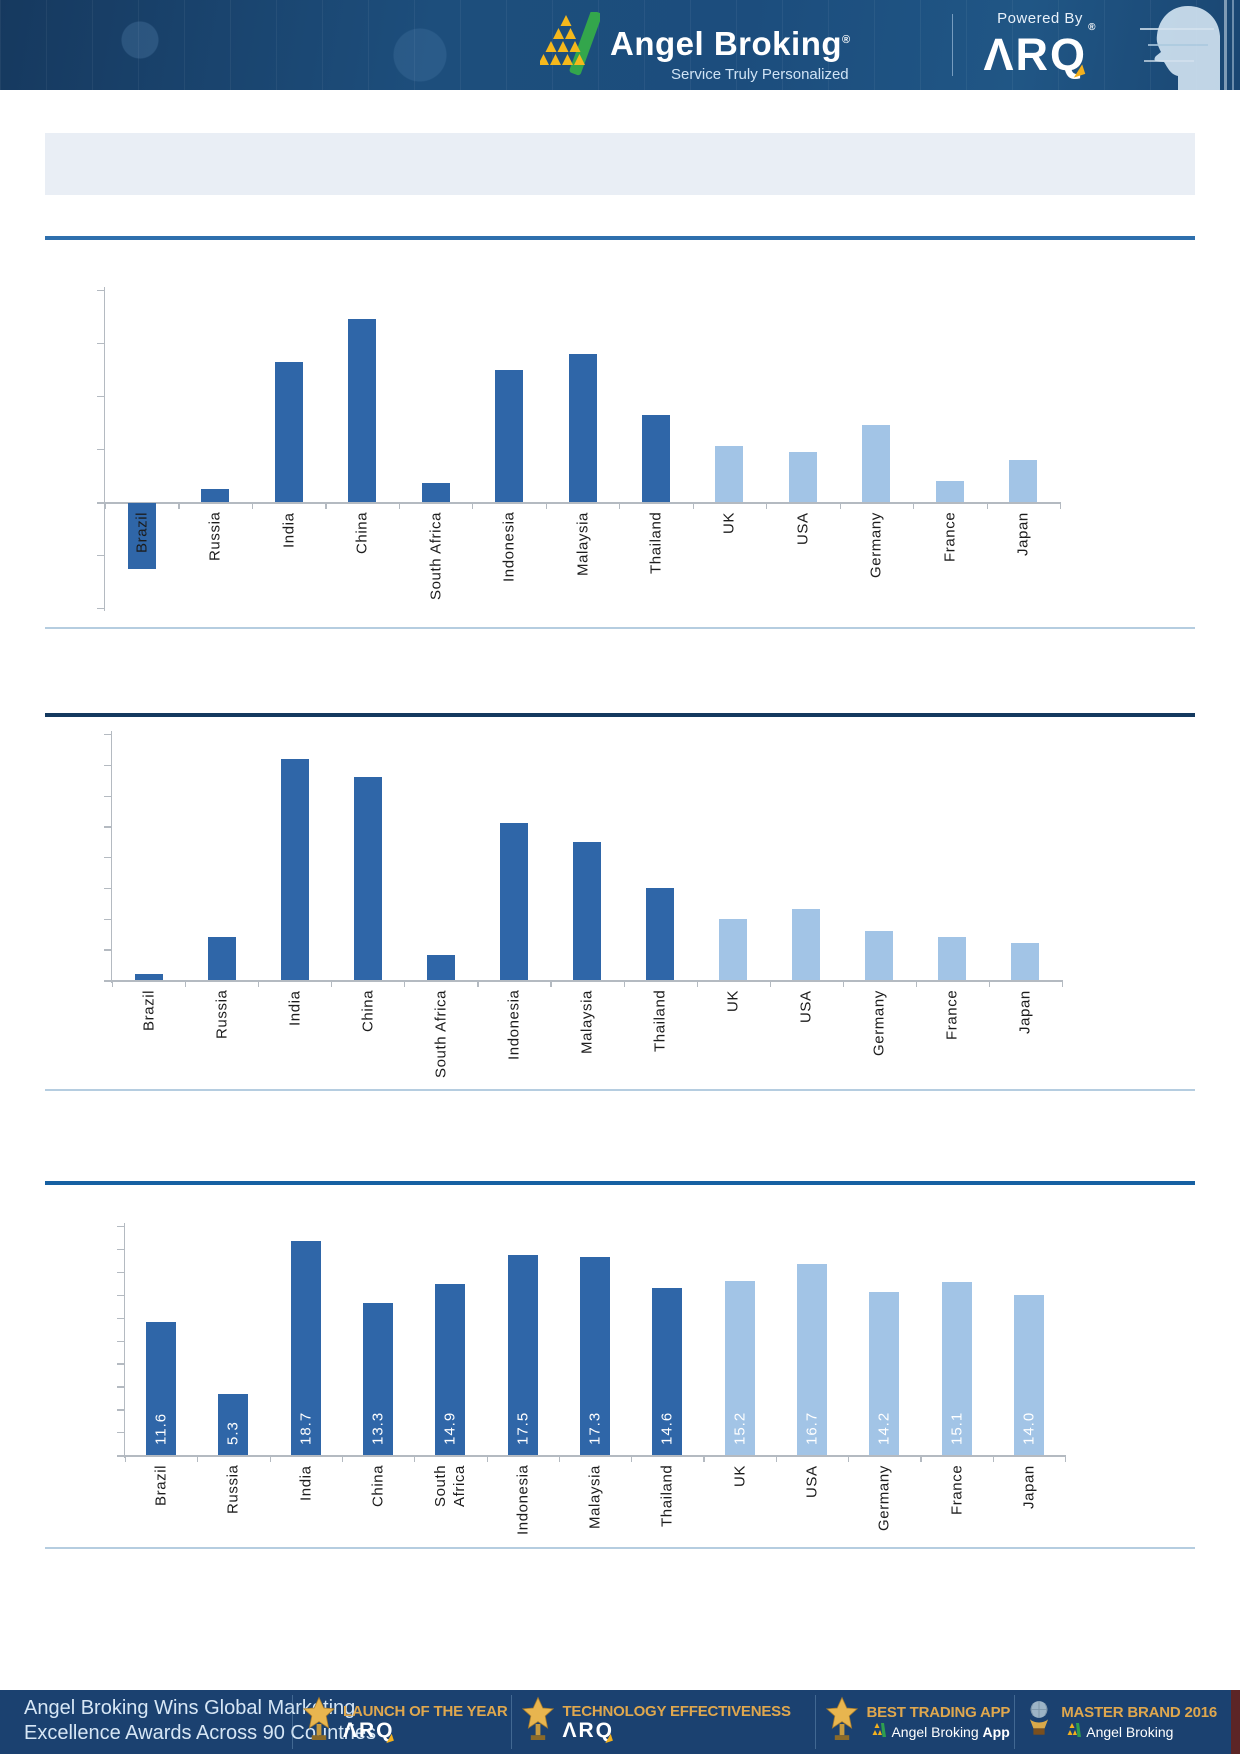  Describe the element at coordinates (578, 503) in the screenshot. I see `chart1-x-axis` at that location.